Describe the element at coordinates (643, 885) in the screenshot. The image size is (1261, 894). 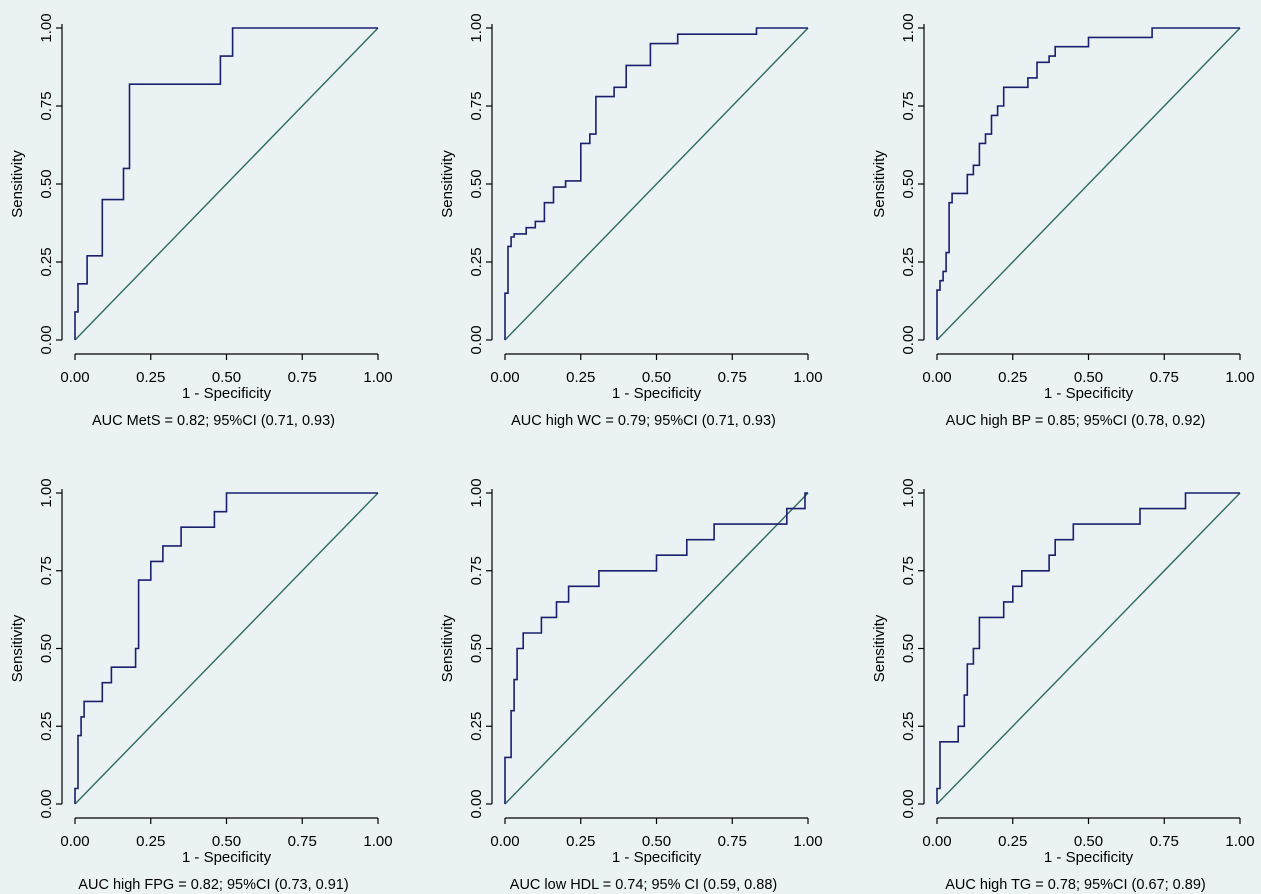
I see `auc-caption: AUC low HDL = 0.74; 95% CI (0.59, 0.88)` at that location.